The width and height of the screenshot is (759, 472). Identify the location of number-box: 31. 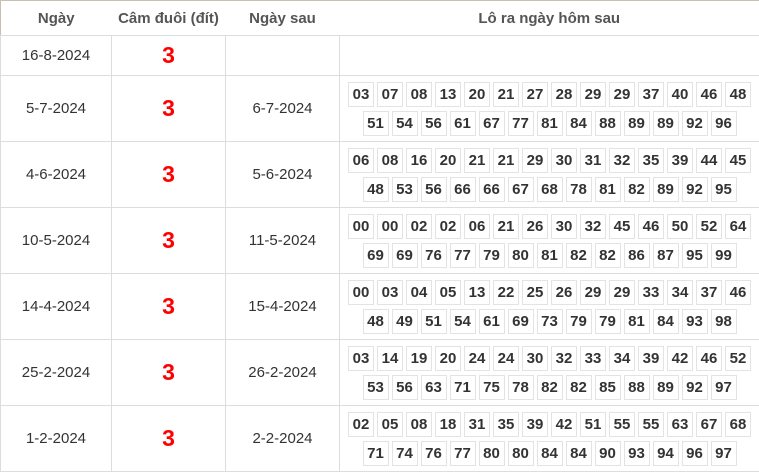
(477, 424).